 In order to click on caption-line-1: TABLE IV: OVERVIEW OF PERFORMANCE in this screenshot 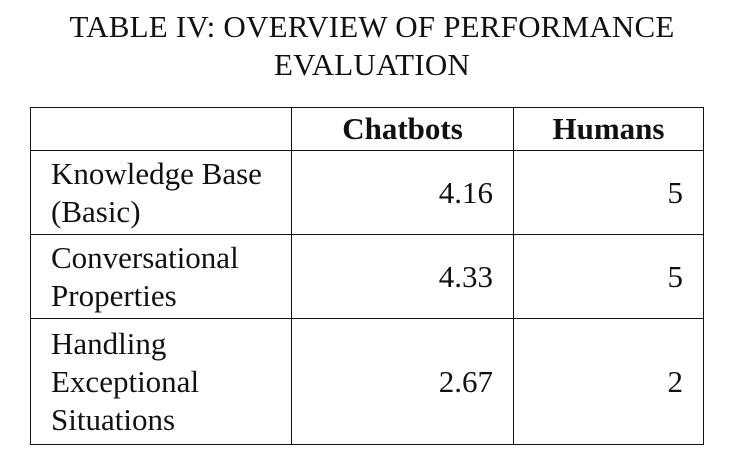, I will do `click(372, 26)`.